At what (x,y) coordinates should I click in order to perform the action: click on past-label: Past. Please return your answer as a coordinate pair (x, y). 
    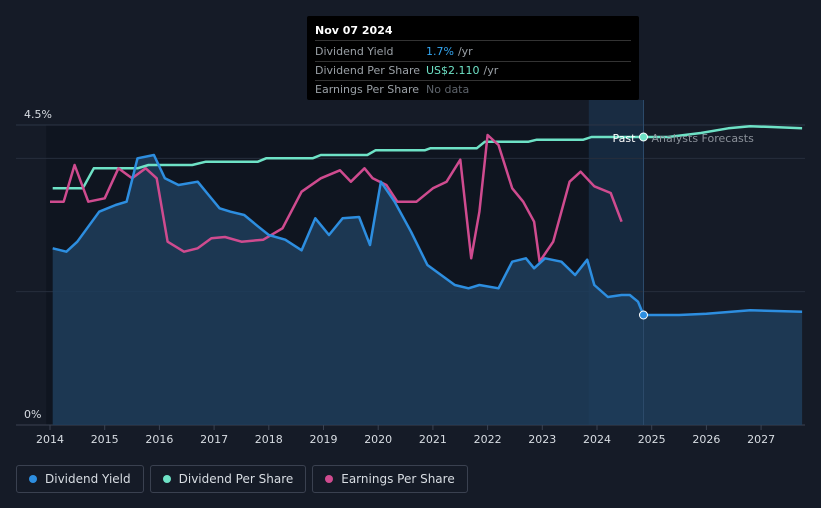
    Looking at the image, I should click on (625, 138).